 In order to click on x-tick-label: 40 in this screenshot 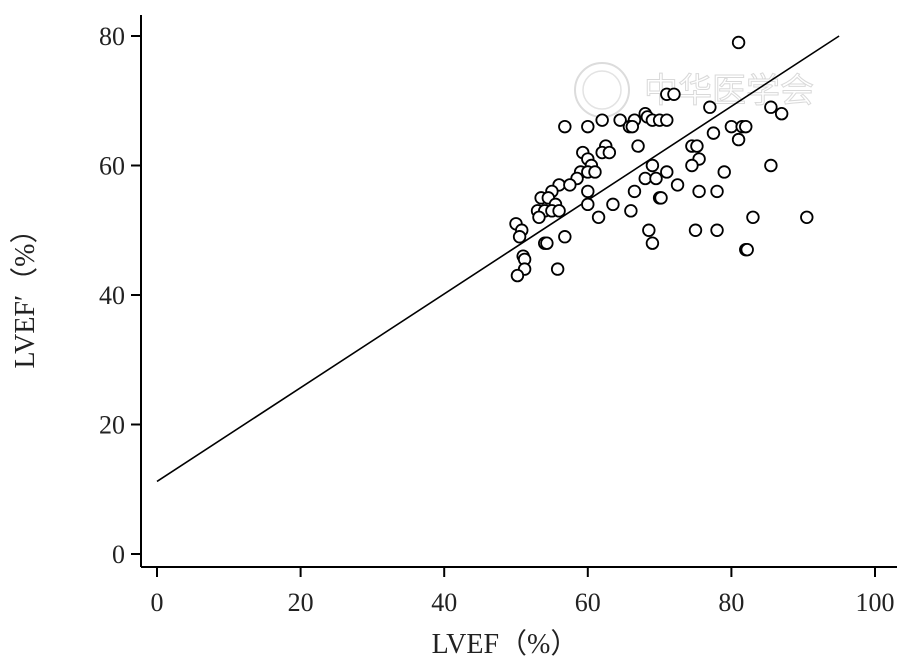, I will do `click(444, 602)`.